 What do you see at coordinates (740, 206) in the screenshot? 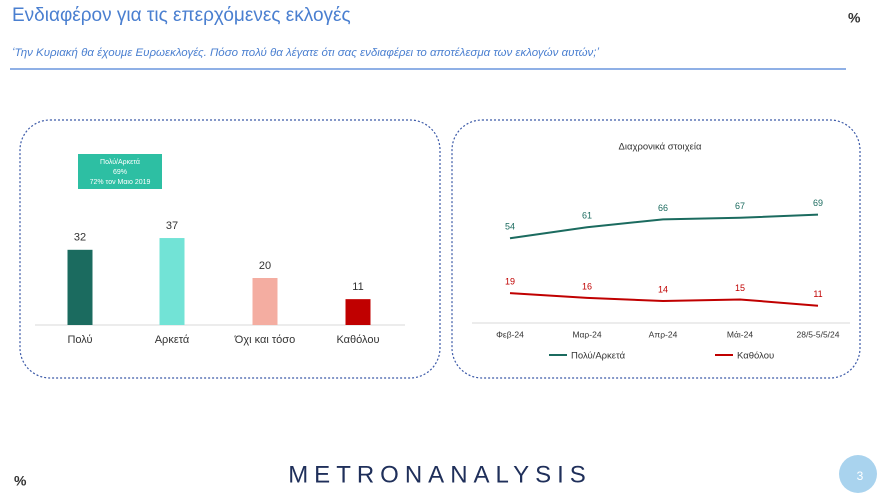
I see `value-label: 67` at bounding box center [740, 206].